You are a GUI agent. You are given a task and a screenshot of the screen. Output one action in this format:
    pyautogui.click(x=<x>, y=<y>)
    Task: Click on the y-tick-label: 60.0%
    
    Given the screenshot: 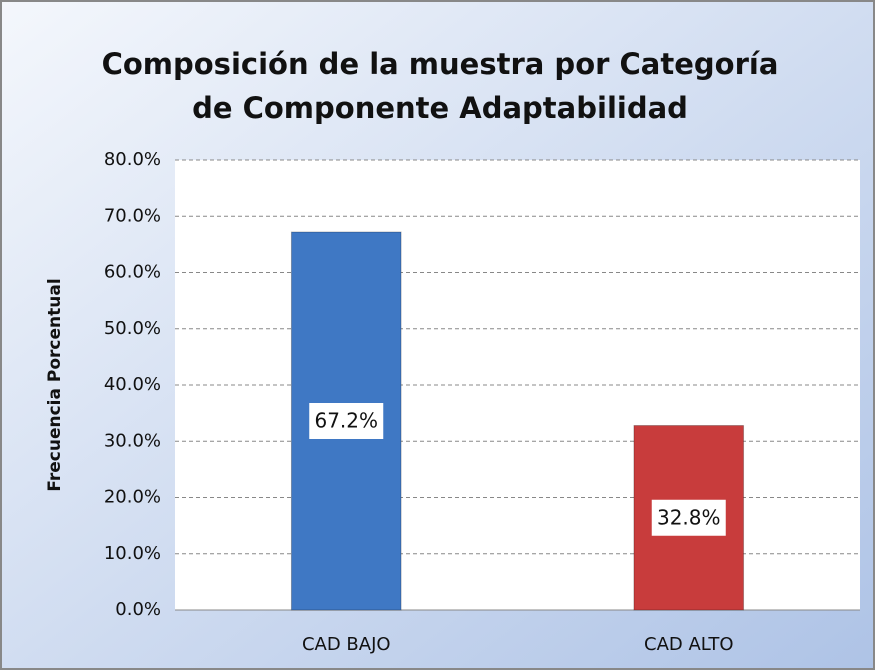 What is the action you would take?
    pyautogui.click(x=132, y=272)
    